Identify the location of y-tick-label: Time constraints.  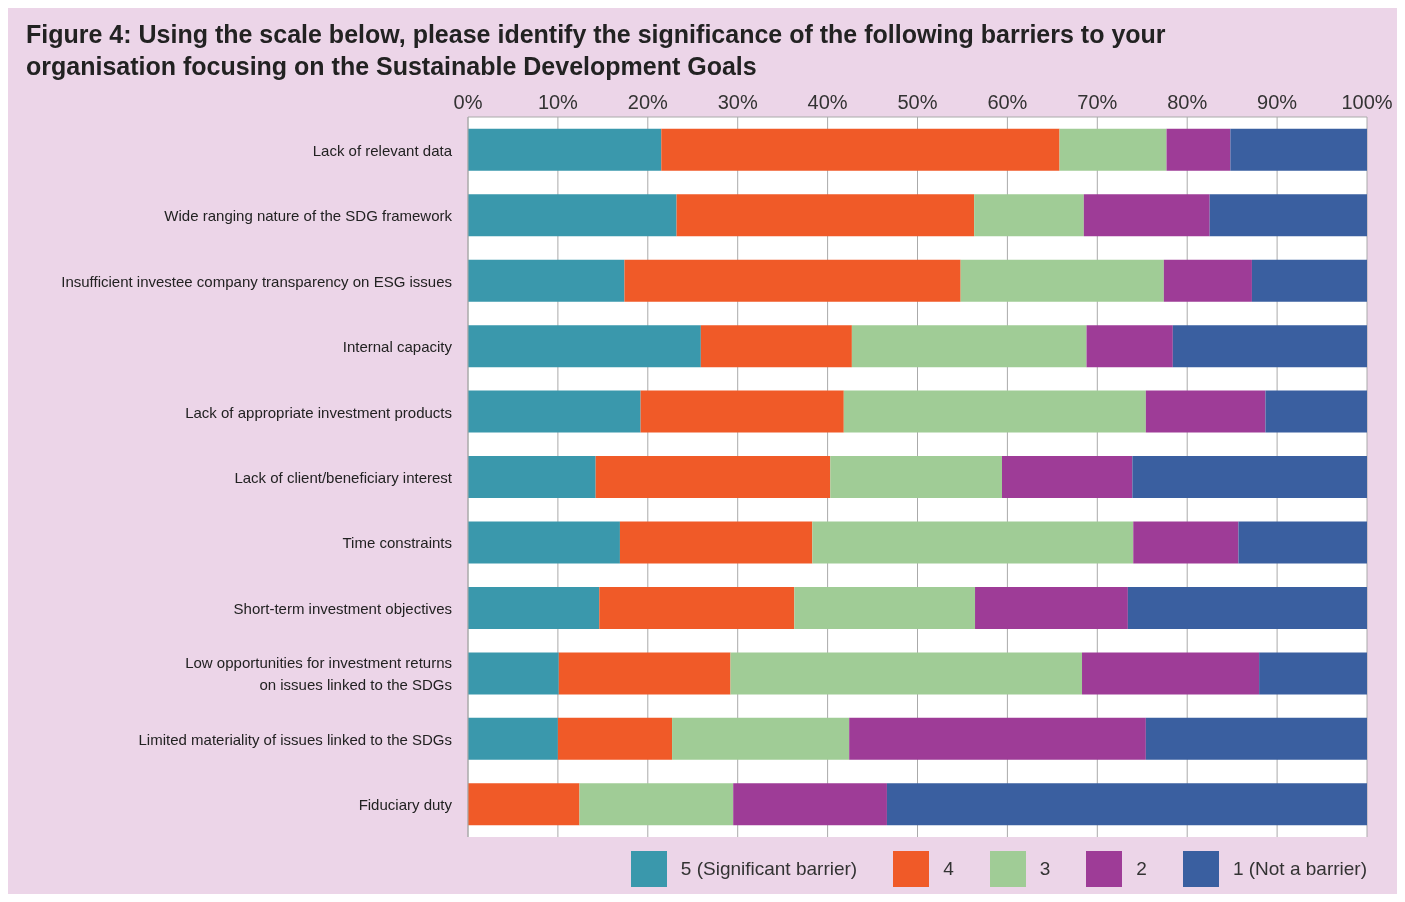
(397, 543).